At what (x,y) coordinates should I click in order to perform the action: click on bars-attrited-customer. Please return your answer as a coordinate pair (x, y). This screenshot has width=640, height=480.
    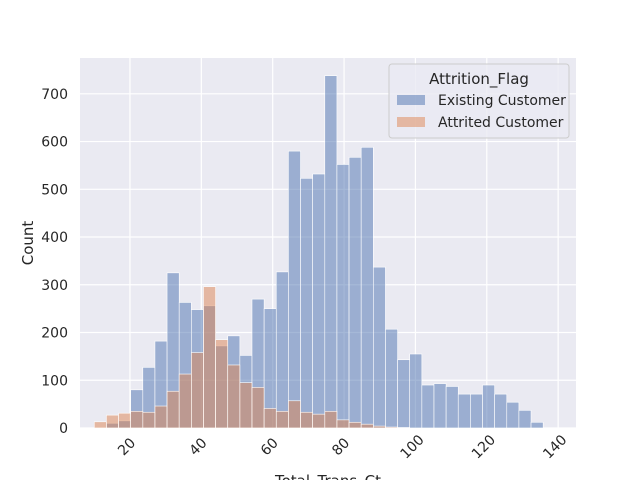
    Looking at the image, I should click on (252, 357).